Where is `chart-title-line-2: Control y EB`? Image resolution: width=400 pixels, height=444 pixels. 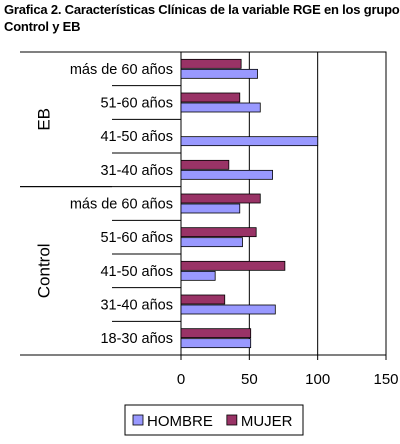 chart-title-line-2: Control y EB is located at coordinates (42, 26).